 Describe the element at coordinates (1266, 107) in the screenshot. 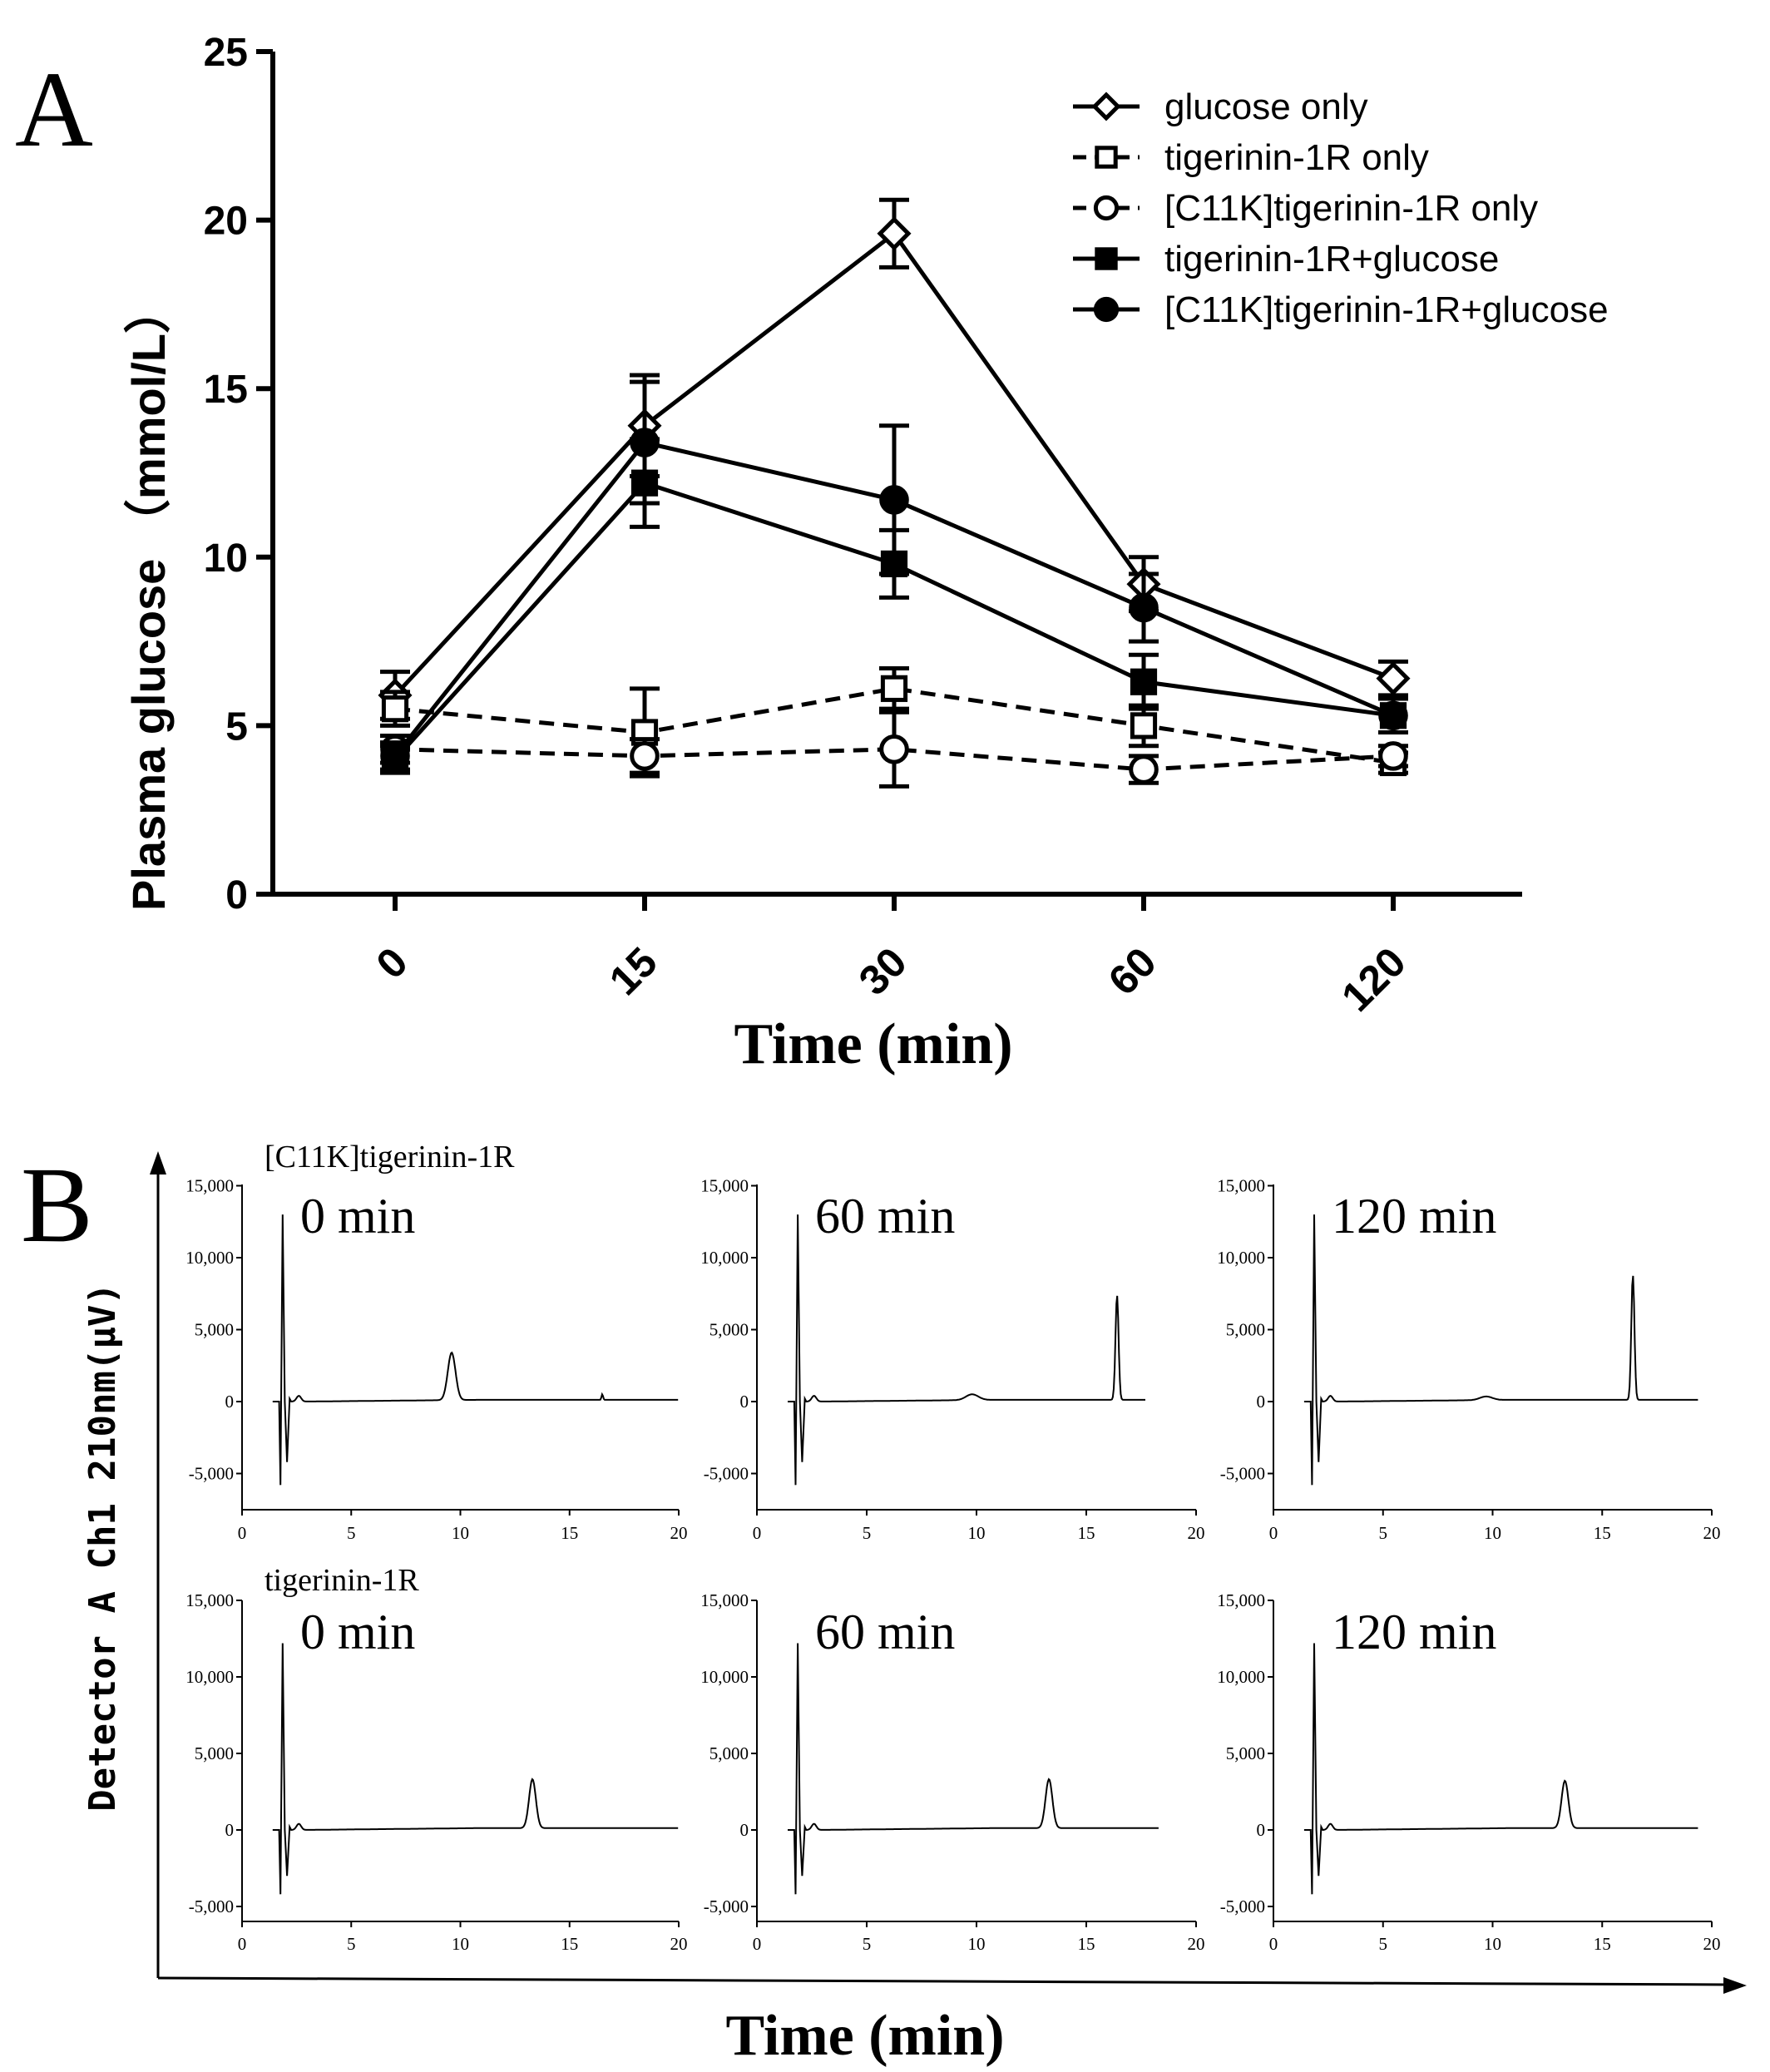

I see `legend-label-glucose-only: glucose only` at that location.